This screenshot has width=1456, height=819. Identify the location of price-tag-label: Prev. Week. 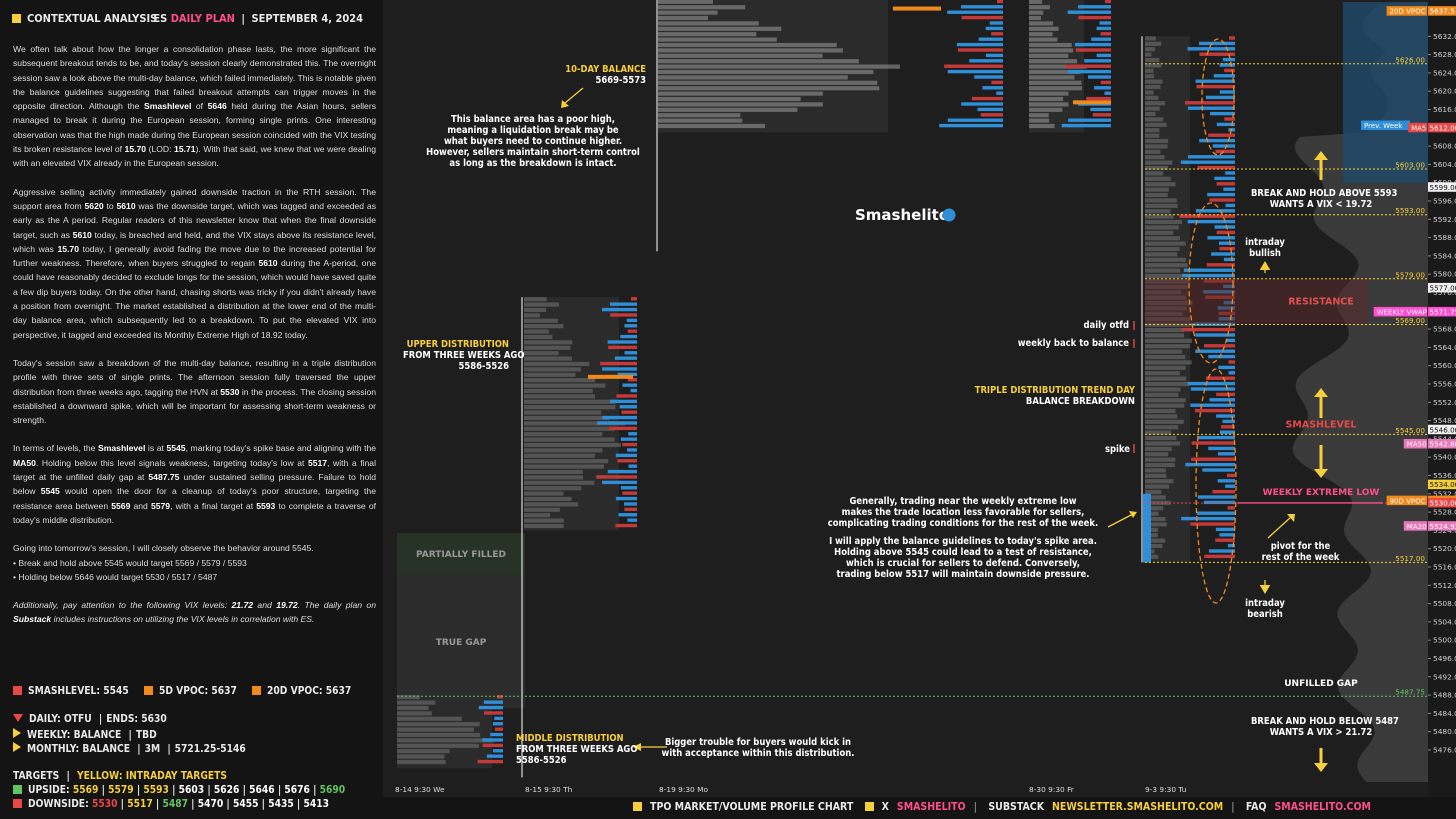
(1383, 126).